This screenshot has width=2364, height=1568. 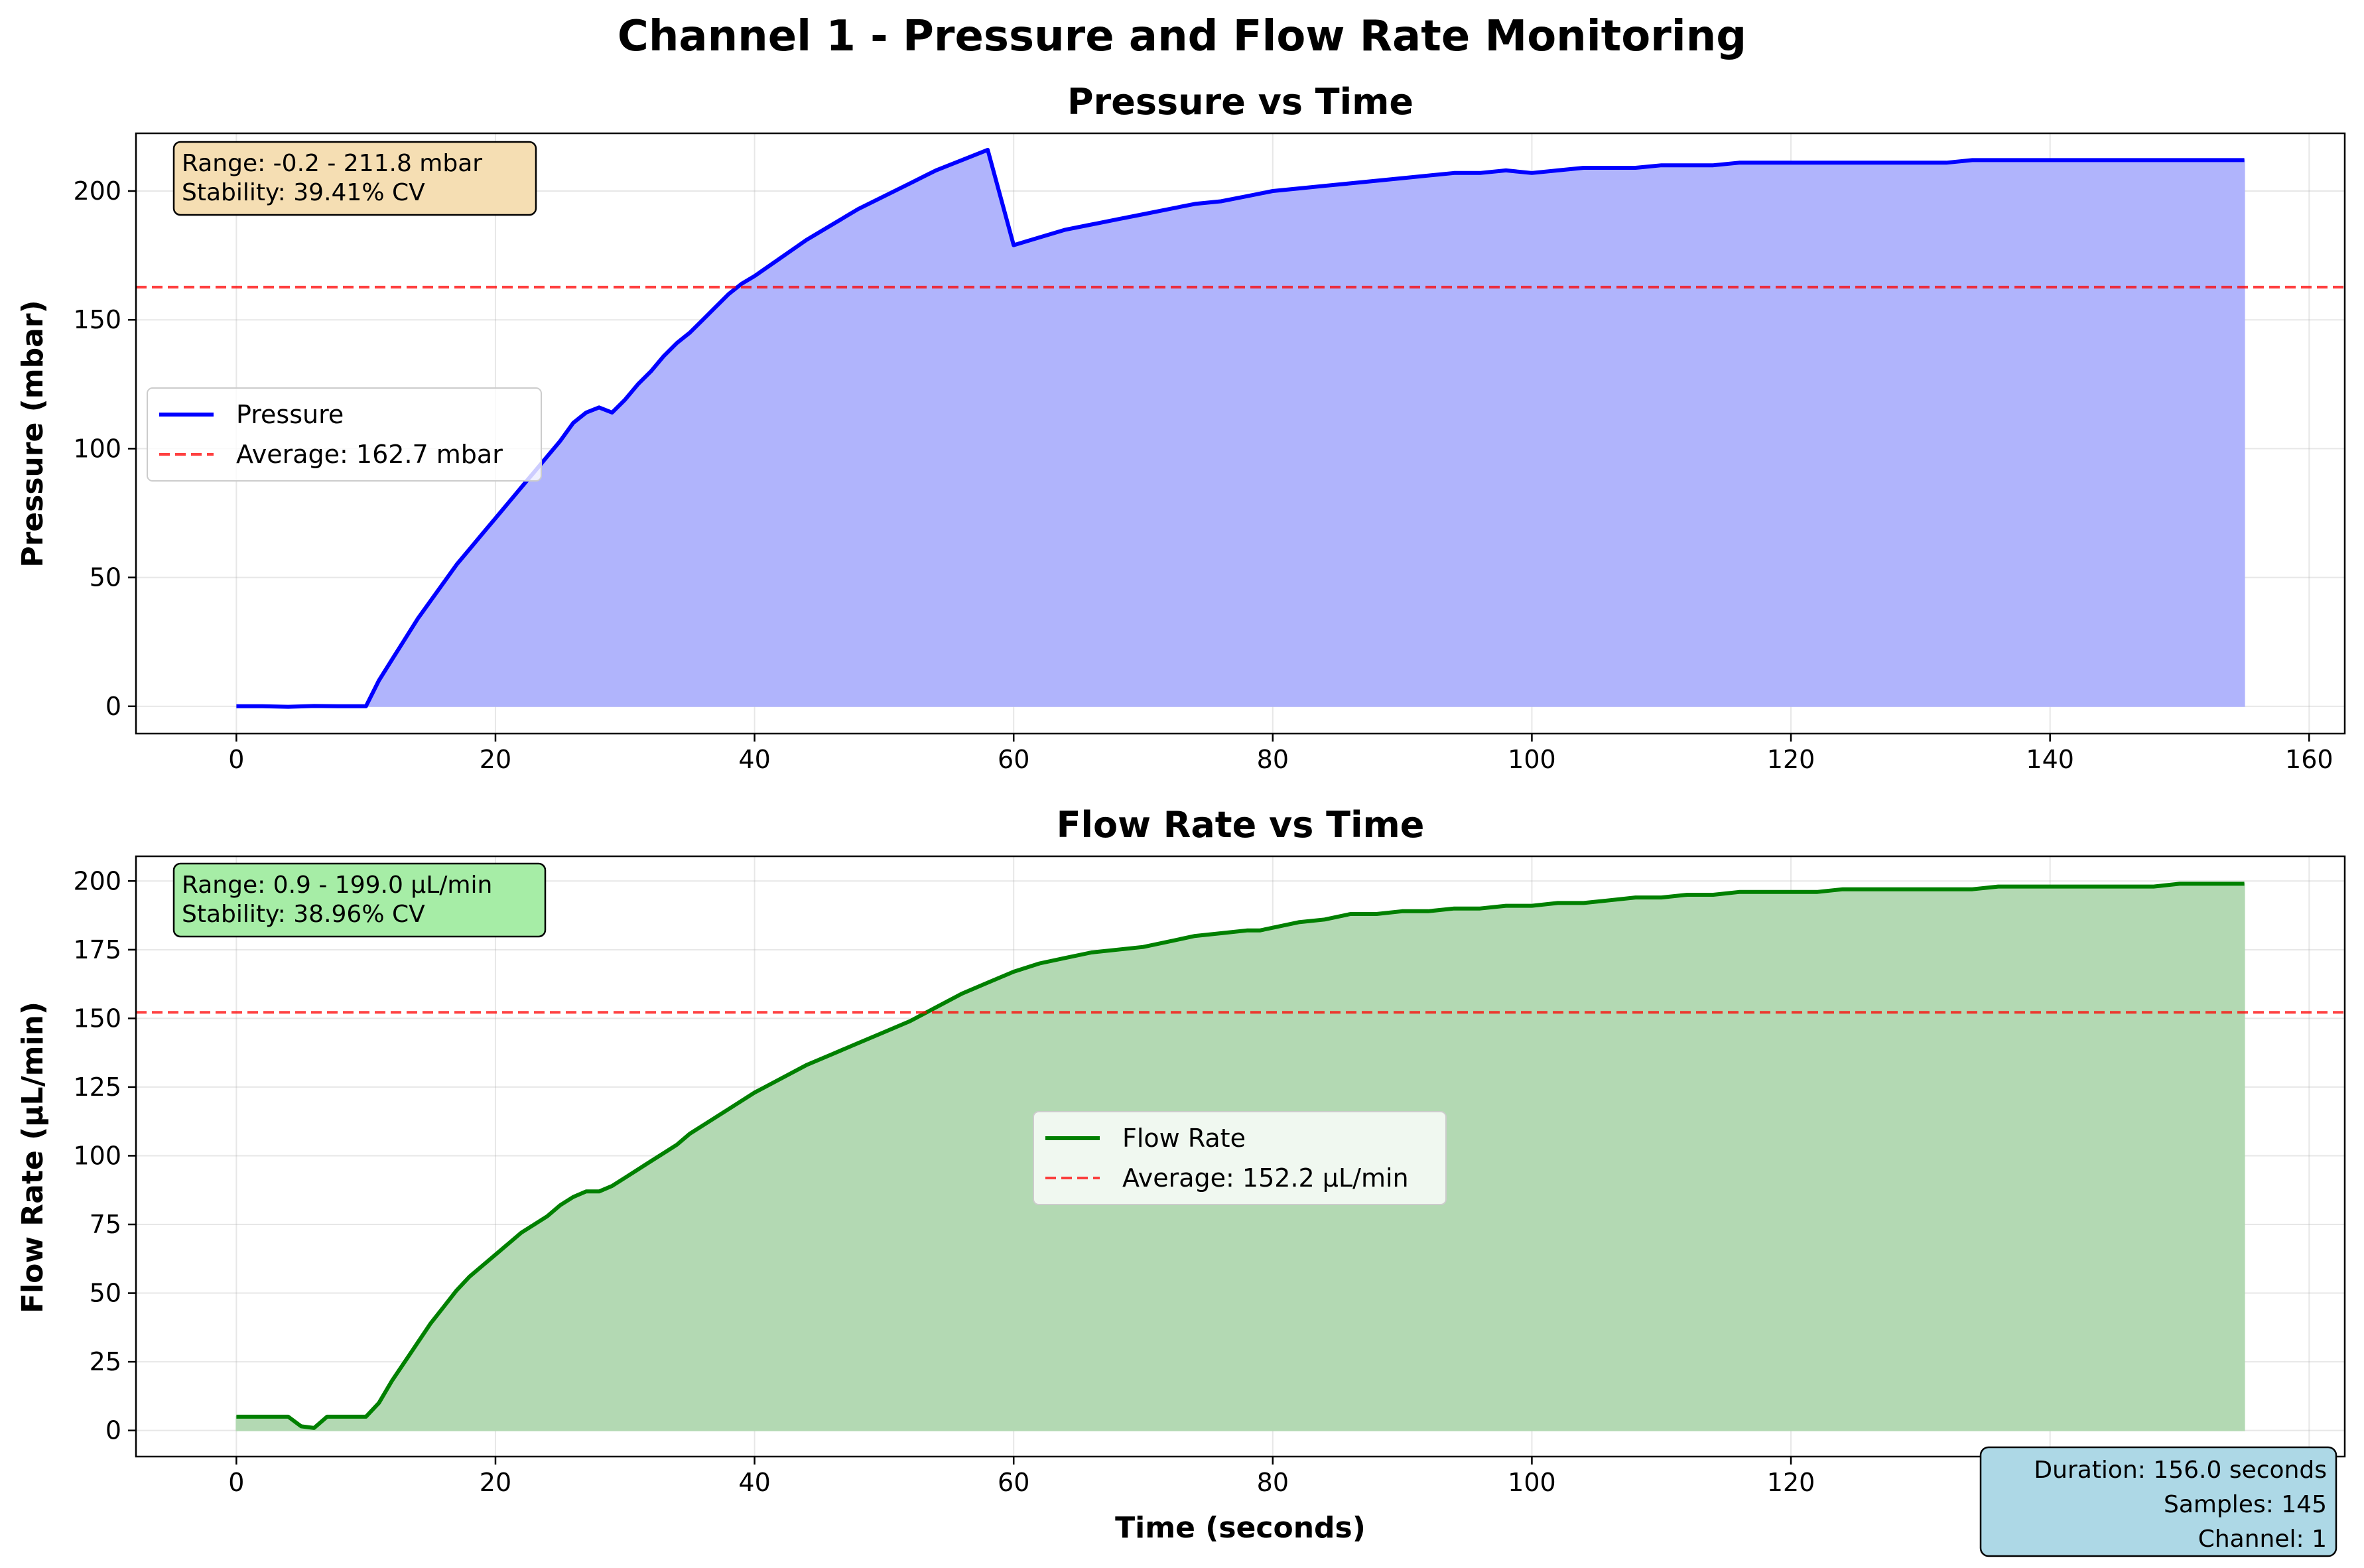 What do you see at coordinates (290, 415) in the screenshot?
I see `pressure-legend-label-series: Pressure` at bounding box center [290, 415].